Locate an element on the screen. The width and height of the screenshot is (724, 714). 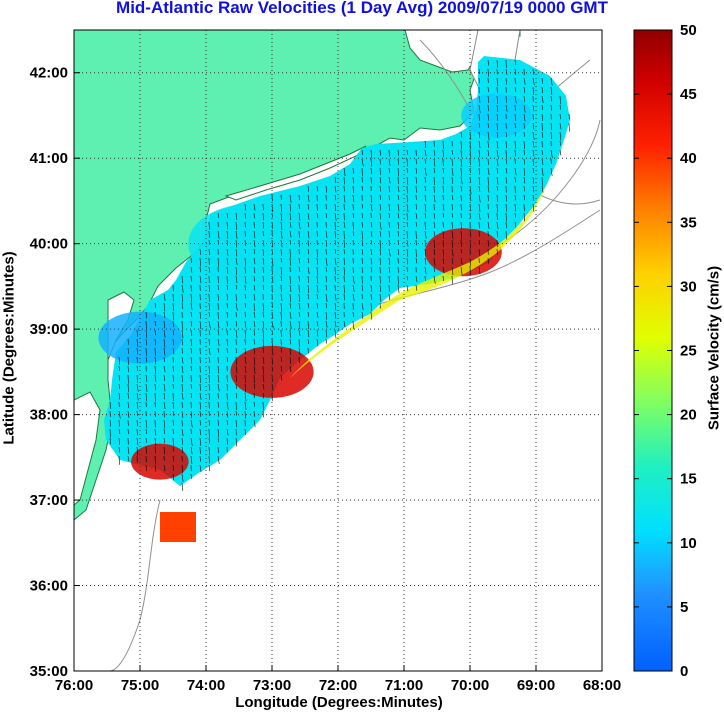
colorbar-label: Surface Velocity (cm/s) is located at coordinates (714, 348).